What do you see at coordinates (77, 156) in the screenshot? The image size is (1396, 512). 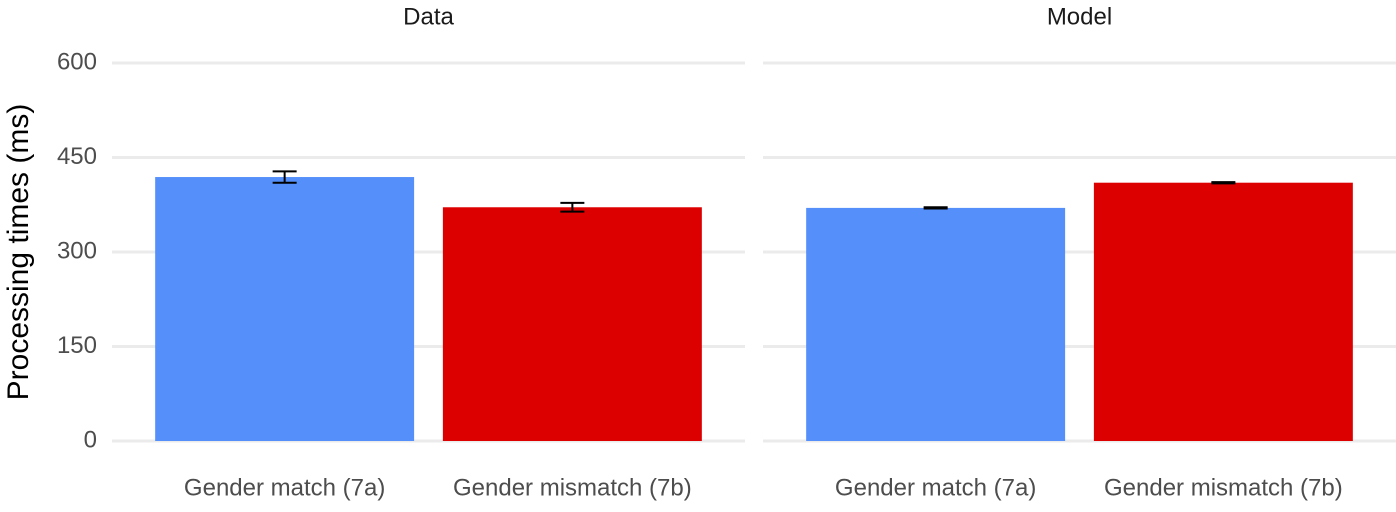 I see `y-tick-label: 450` at bounding box center [77, 156].